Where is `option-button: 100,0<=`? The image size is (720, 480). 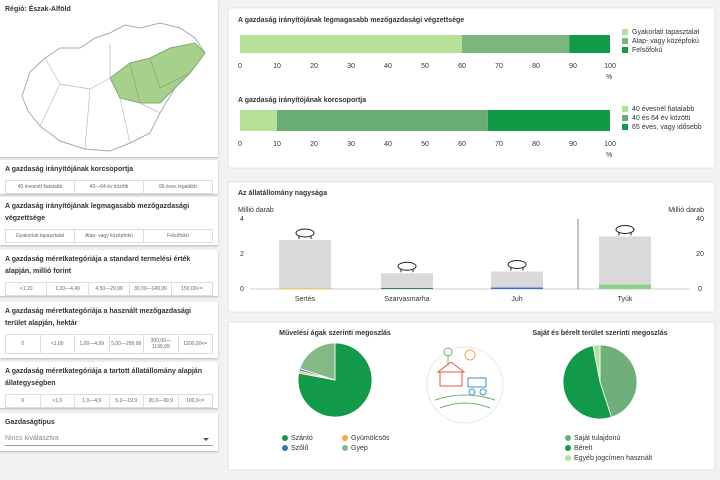
option-button: 100,0<= is located at coordinates (195, 401).